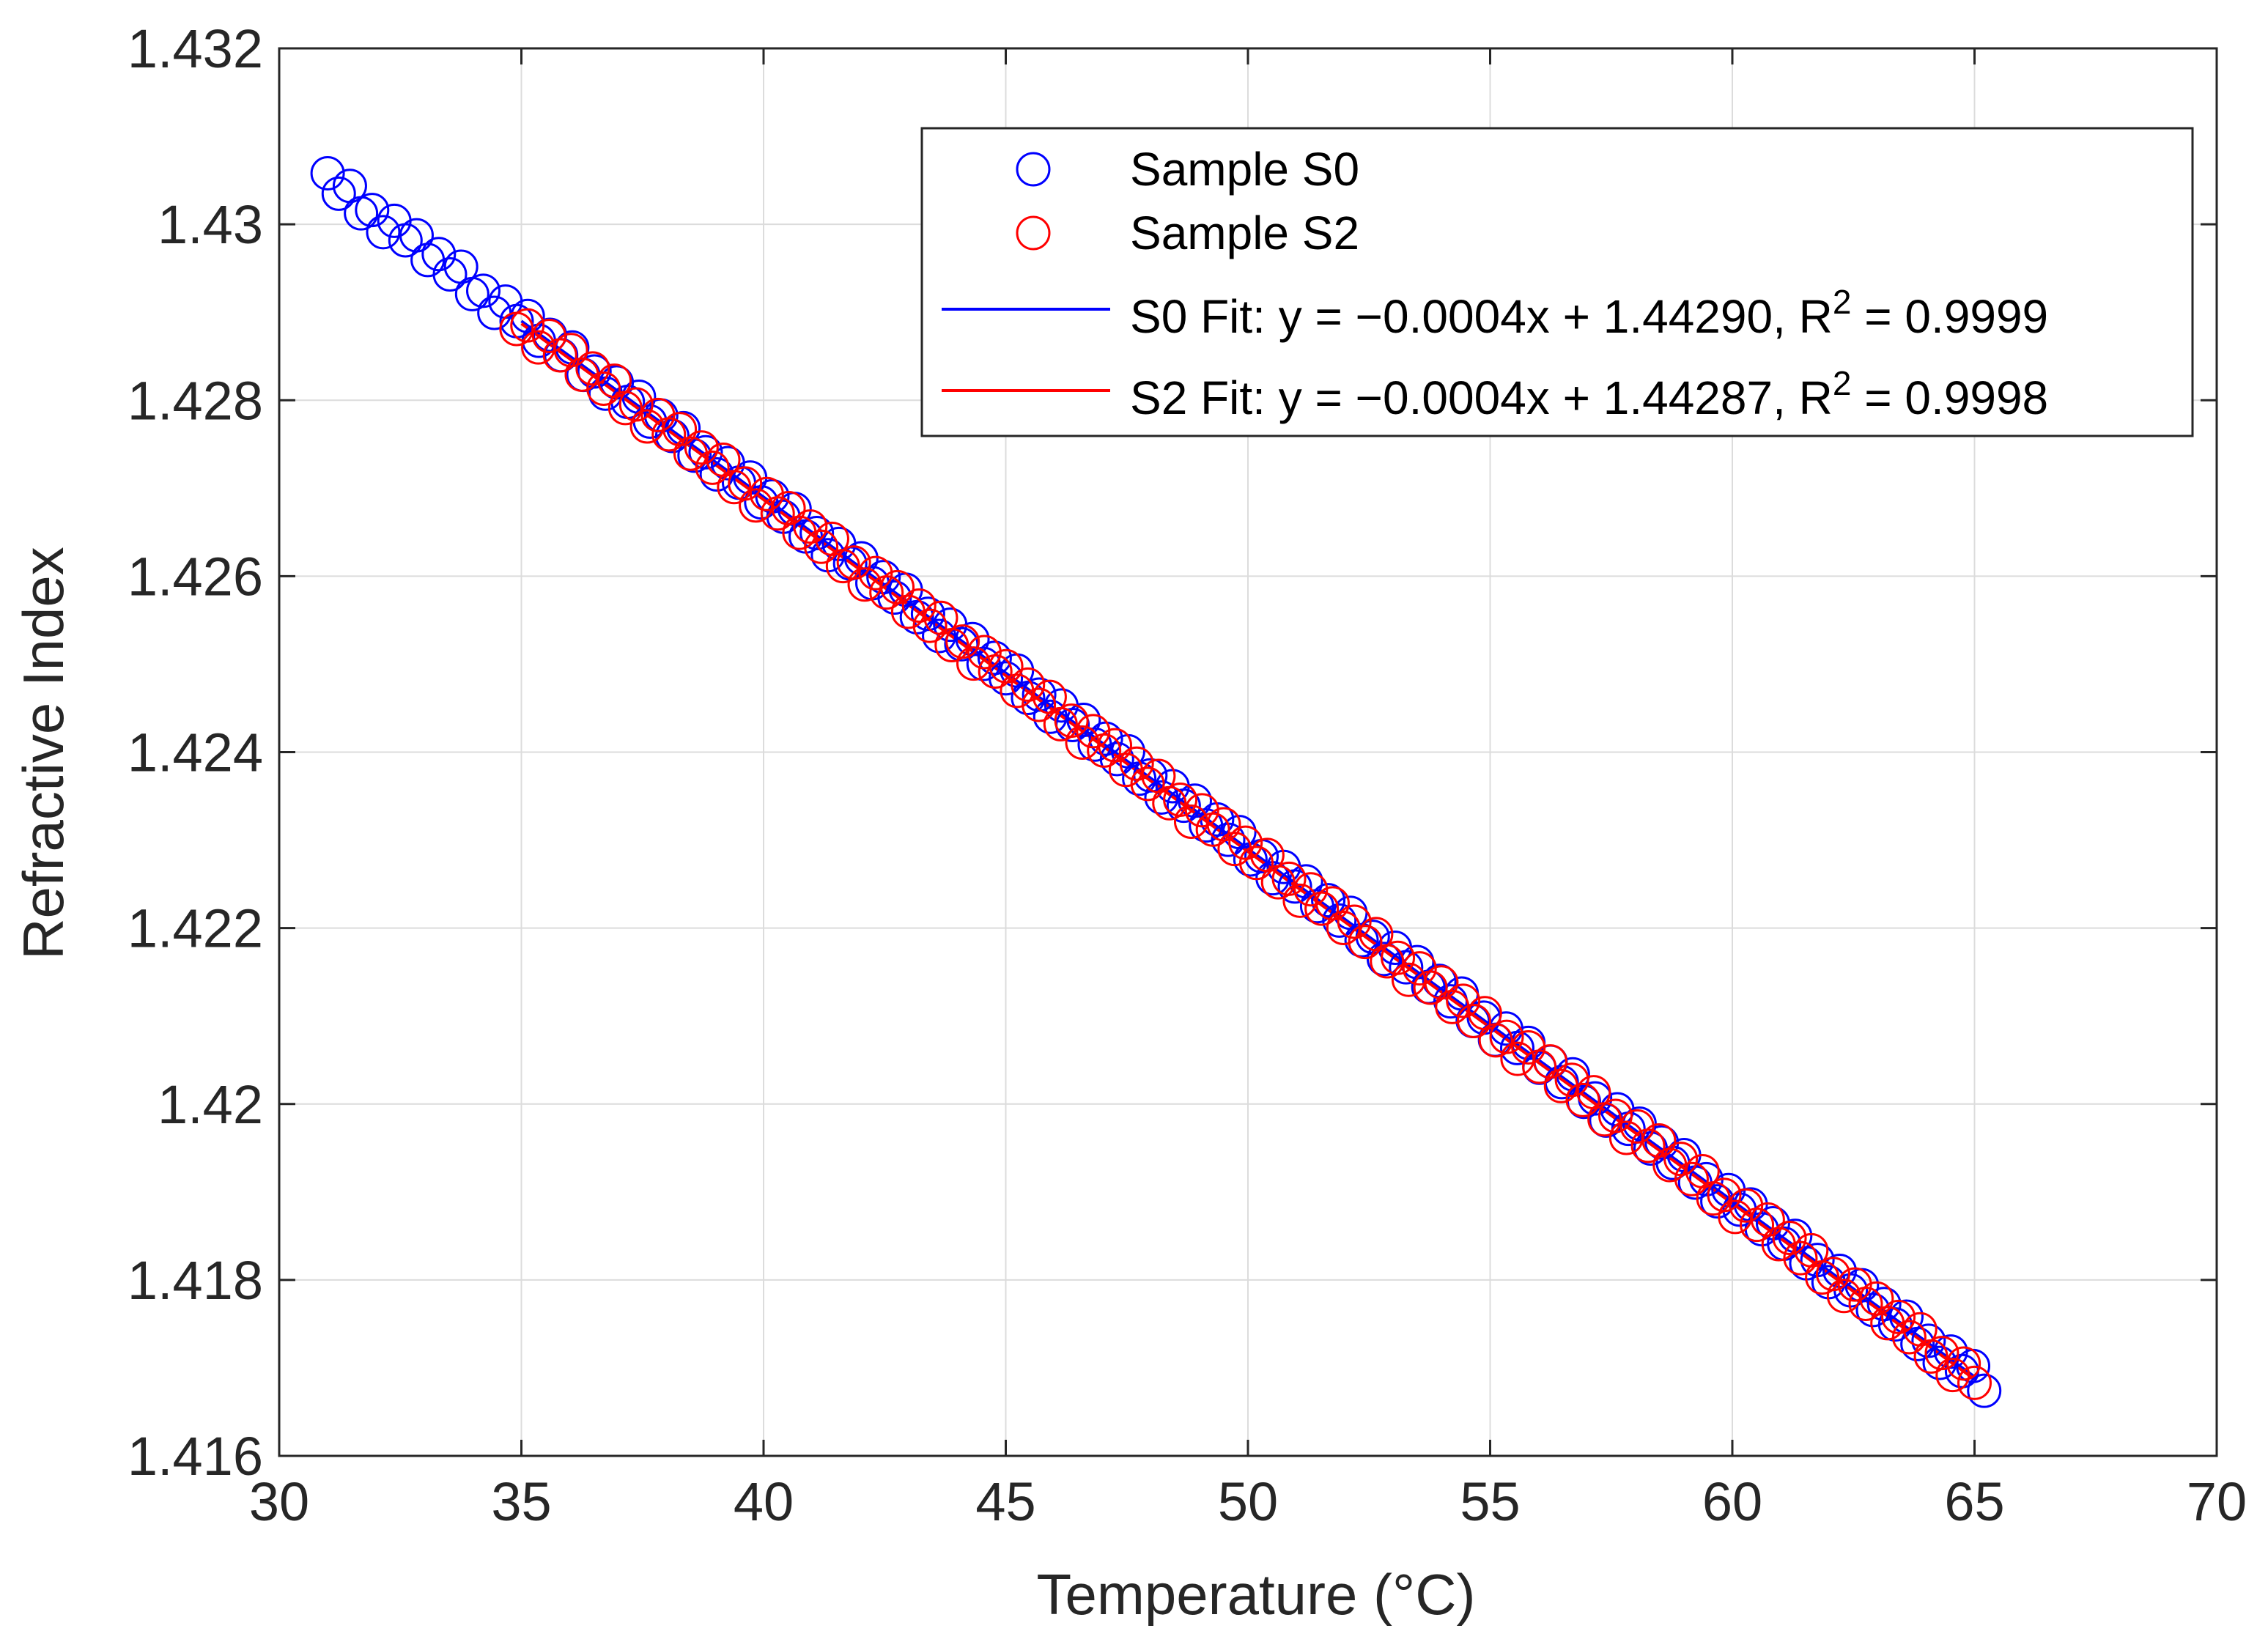  I want to click on y-tick-label: 1.422, so click(195, 928).